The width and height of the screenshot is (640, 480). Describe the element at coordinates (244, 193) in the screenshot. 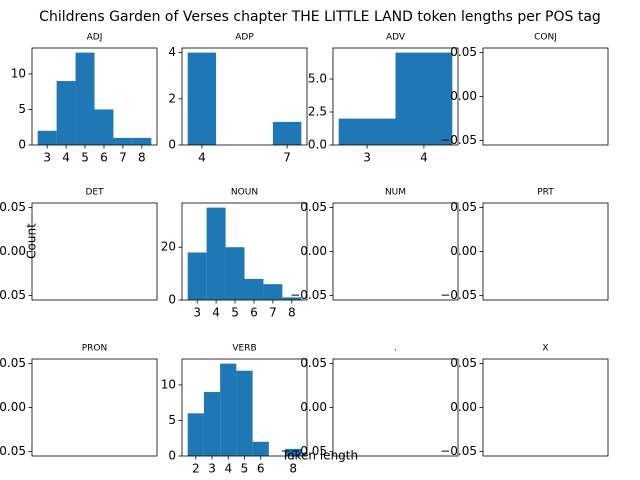

I see `subplot-title: NOUN` at that location.